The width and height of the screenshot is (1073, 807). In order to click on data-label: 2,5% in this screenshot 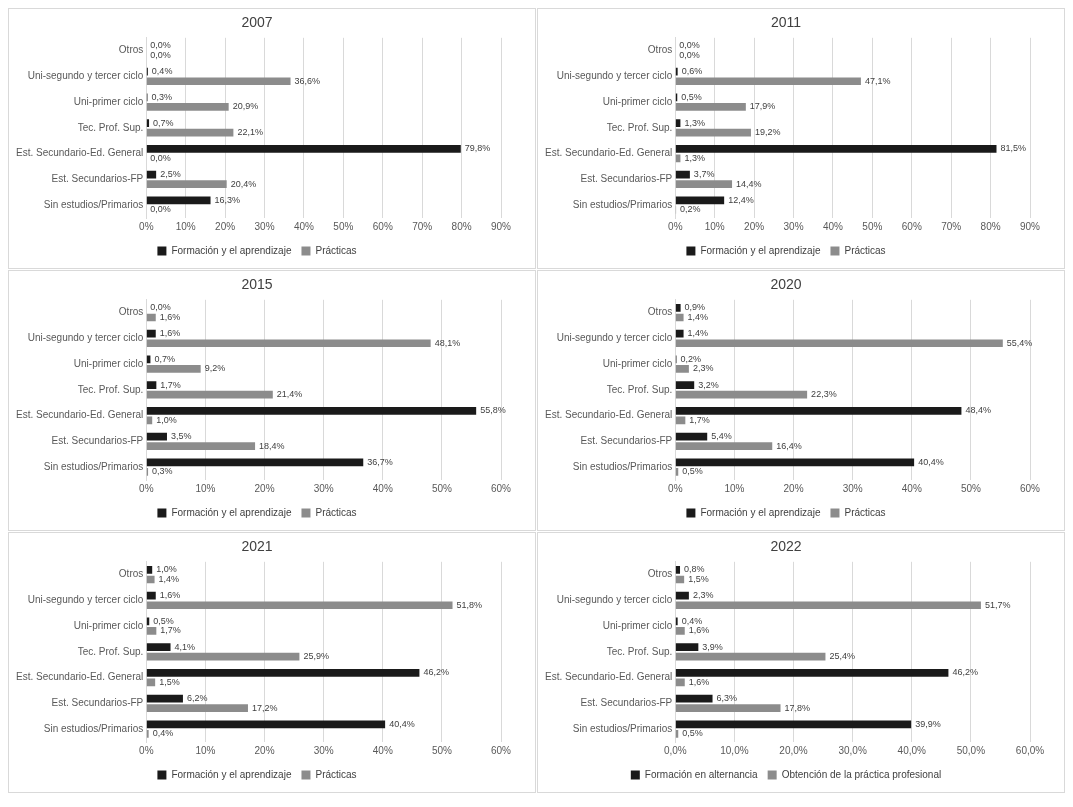, I will do `click(170, 174)`.